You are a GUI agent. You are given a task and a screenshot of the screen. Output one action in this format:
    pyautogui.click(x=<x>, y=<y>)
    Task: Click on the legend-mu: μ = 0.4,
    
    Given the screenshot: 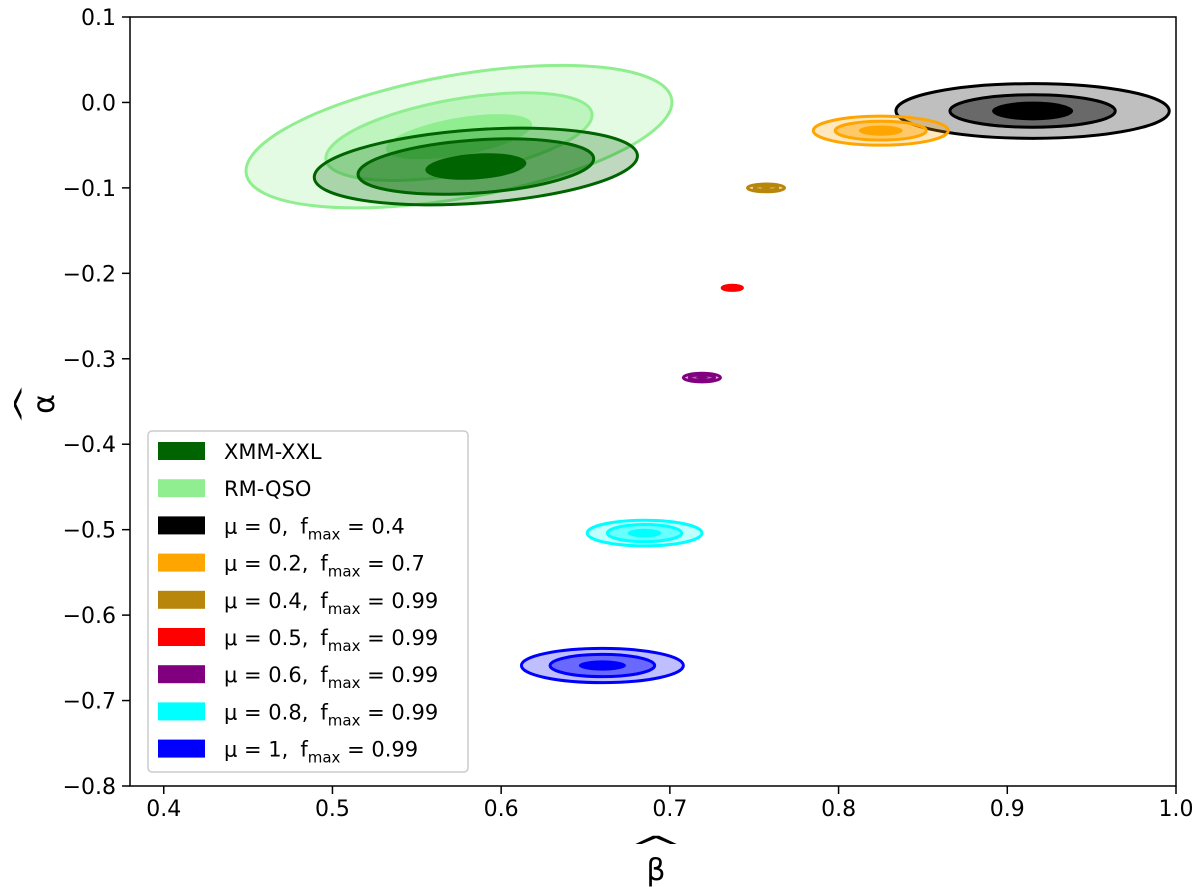 What is the action you would take?
    pyautogui.click(x=266, y=601)
    